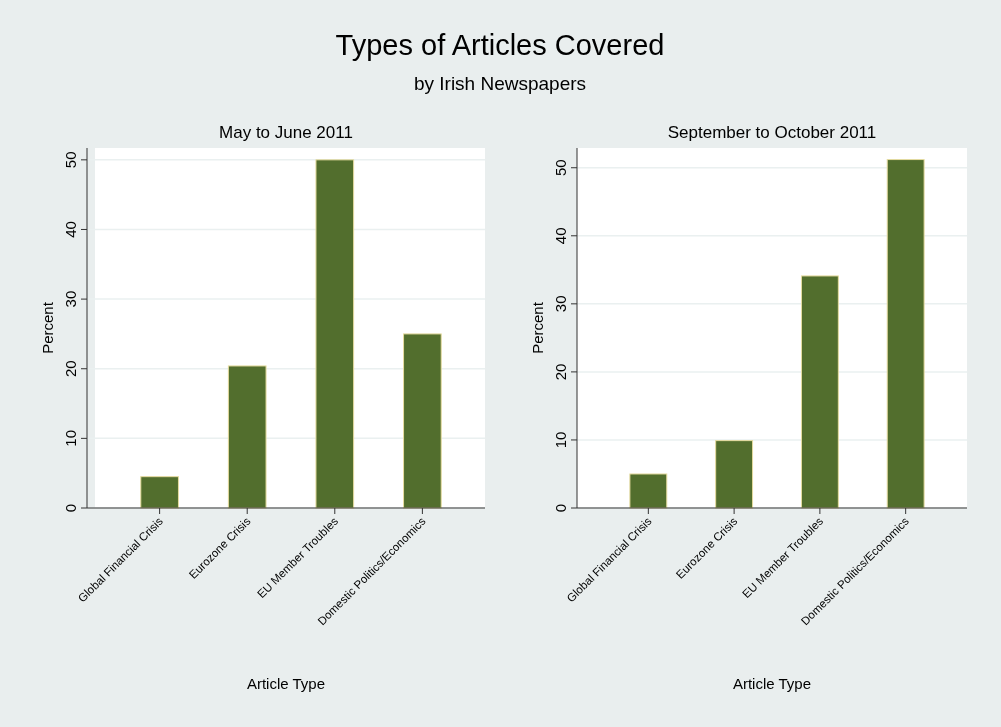 The width and height of the screenshot is (1001, 727). Describe the element at coordinates (772, 132) in the screenshot. I see `chart-title: September to October 2011` at that location.